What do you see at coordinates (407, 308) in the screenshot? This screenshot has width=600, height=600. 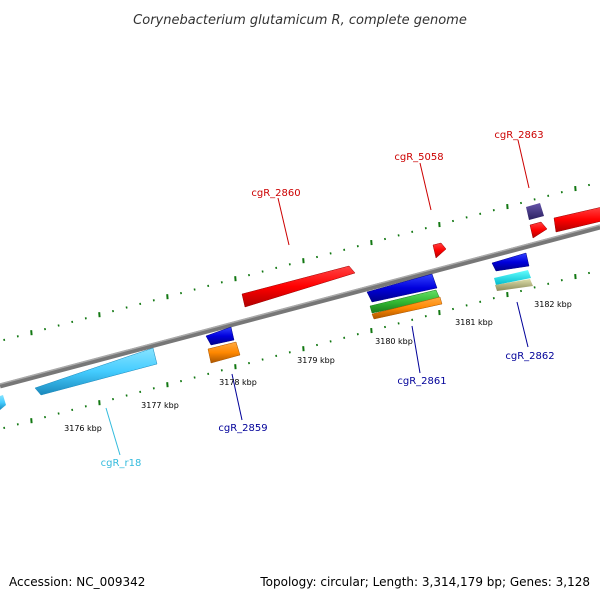 I see `gene-cgR-2861-orange-box` at bounding box center [407, 308].